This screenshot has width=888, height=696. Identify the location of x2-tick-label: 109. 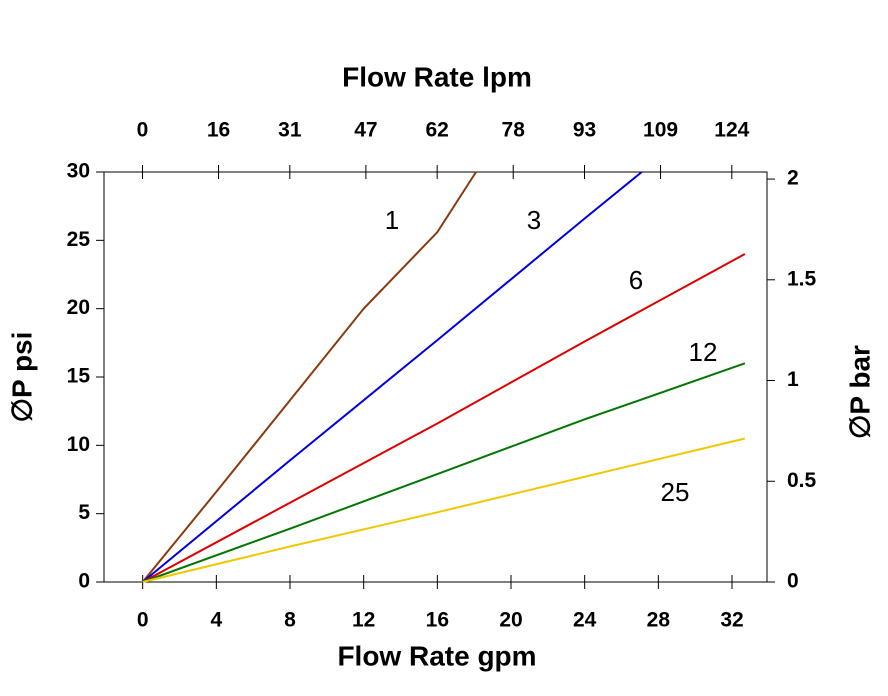
(660, 130).